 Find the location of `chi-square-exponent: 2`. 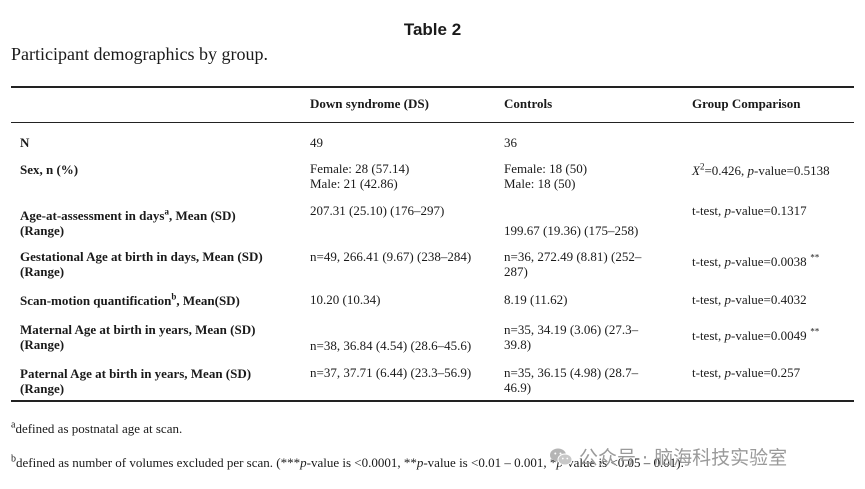

chi-square-exponent: 2 is located at coordinates (702, 166).